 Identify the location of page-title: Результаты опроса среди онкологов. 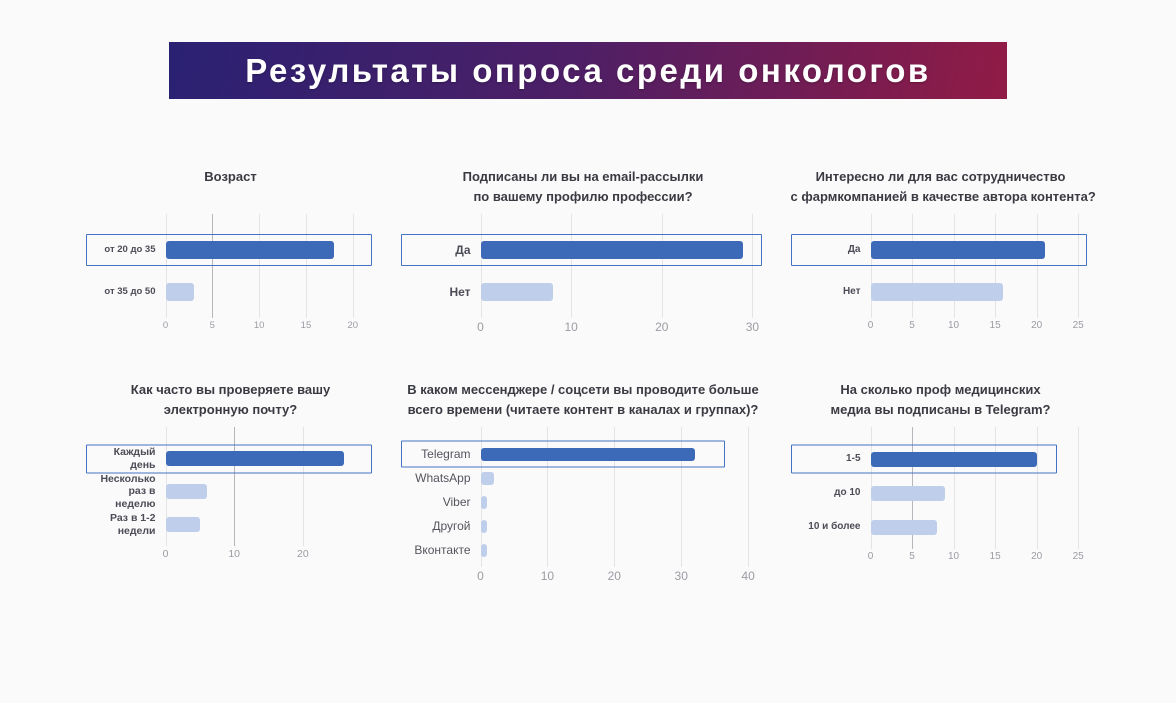
(588, 70).